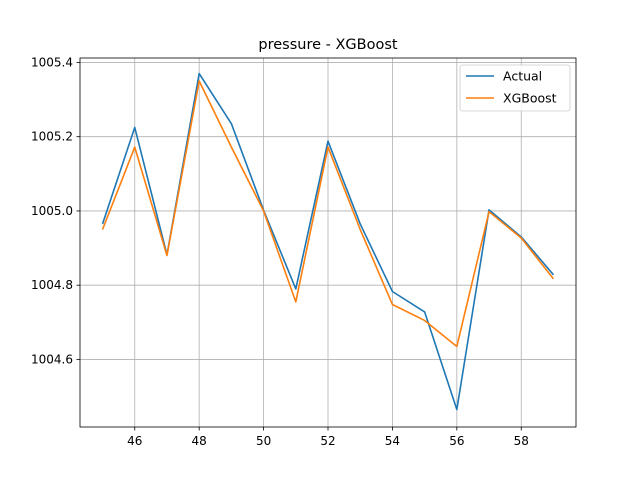  I want to click on legend-label: XGBoost, so click(530, 98).